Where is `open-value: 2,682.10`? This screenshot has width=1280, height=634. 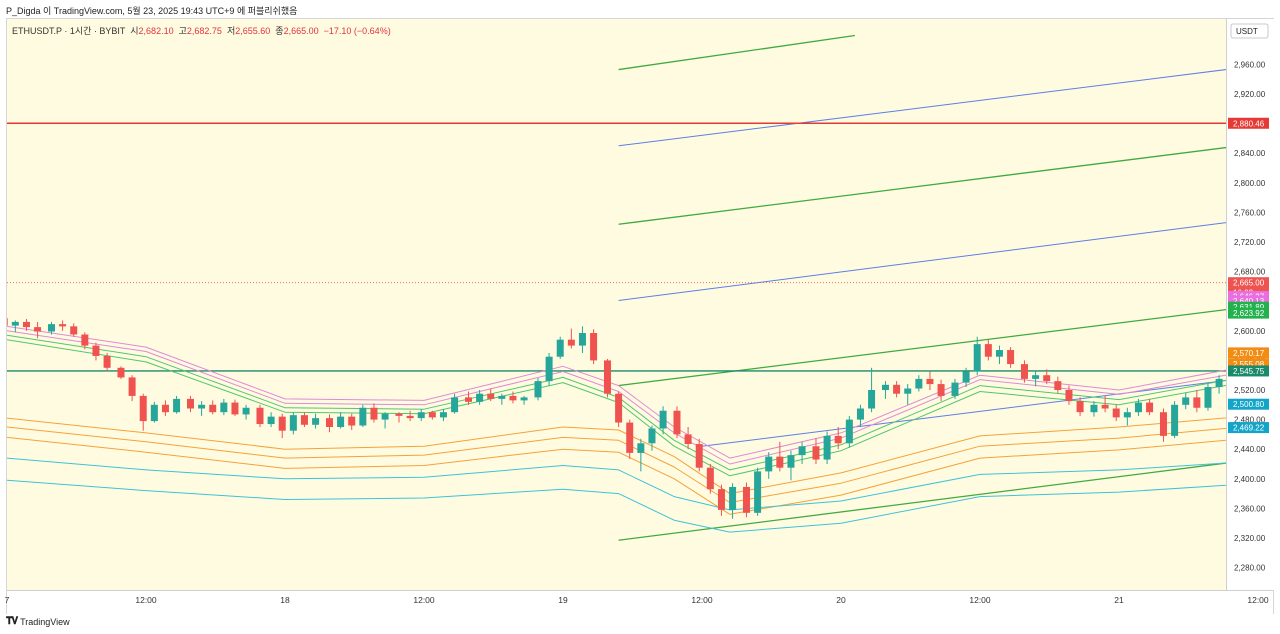 open-value: 2,682.10 is located at coordinates (156, 31).